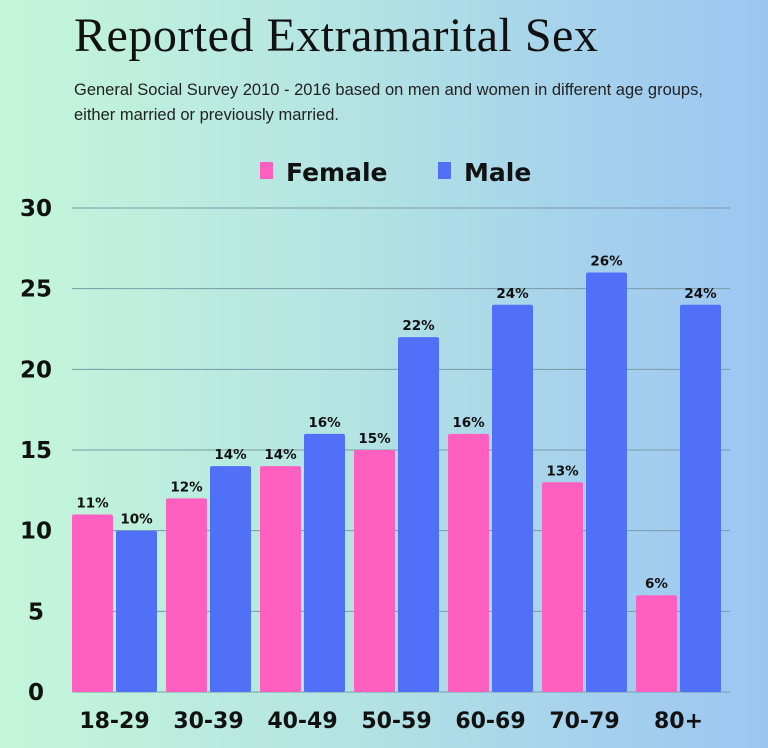 This screenshot has height=748, width=768. What do you see at coordinates (606, 262) in the screenshot?
I see `data-label: 26%` at bounding box center [606, 262].